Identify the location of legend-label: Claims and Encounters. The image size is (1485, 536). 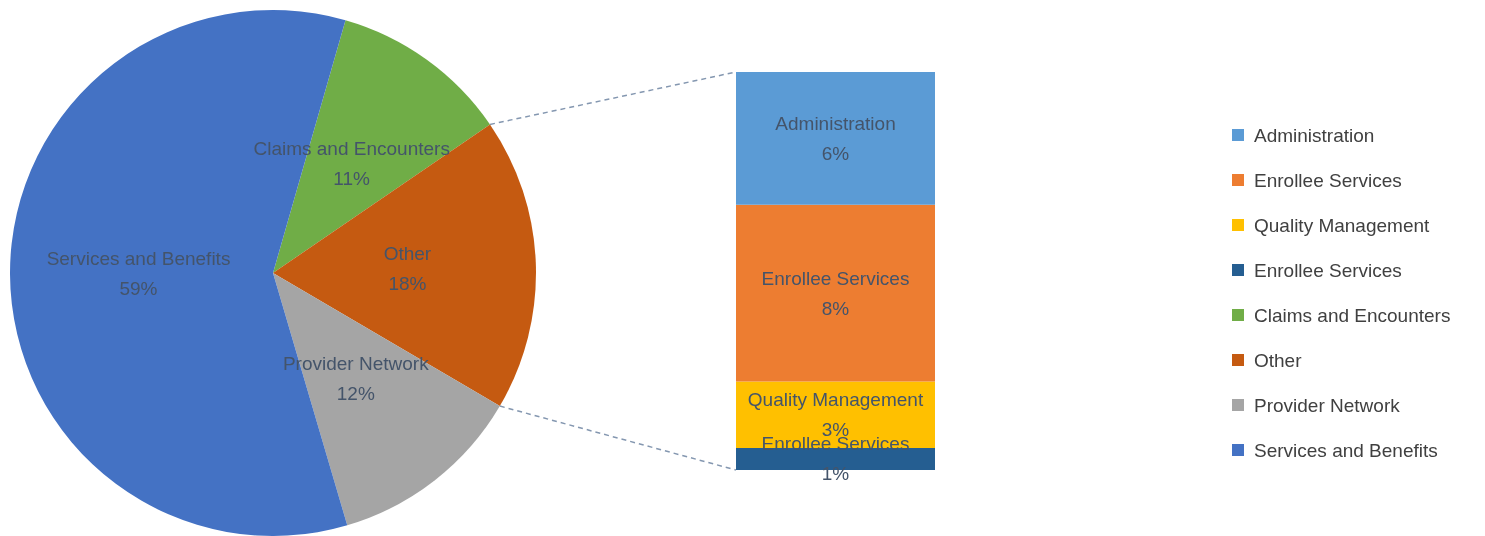
(1352, 315).